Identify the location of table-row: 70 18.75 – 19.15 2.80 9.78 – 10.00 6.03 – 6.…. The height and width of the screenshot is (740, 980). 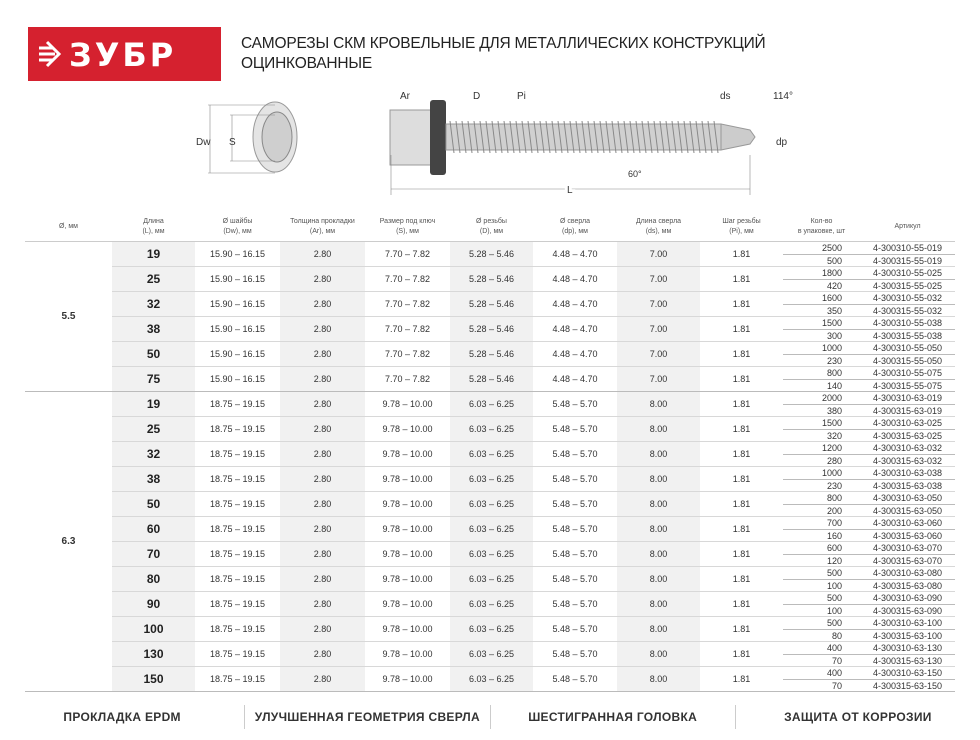
(490, 554).